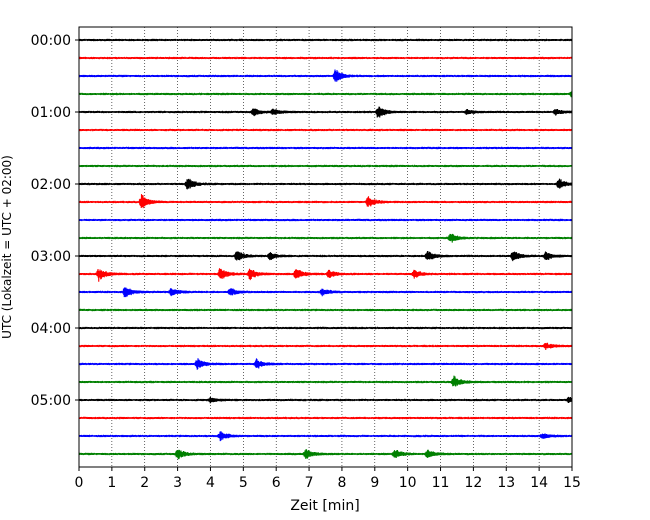 The image size is (650, 520). I want to click on x-tick-label: 1, so click(111, 483).